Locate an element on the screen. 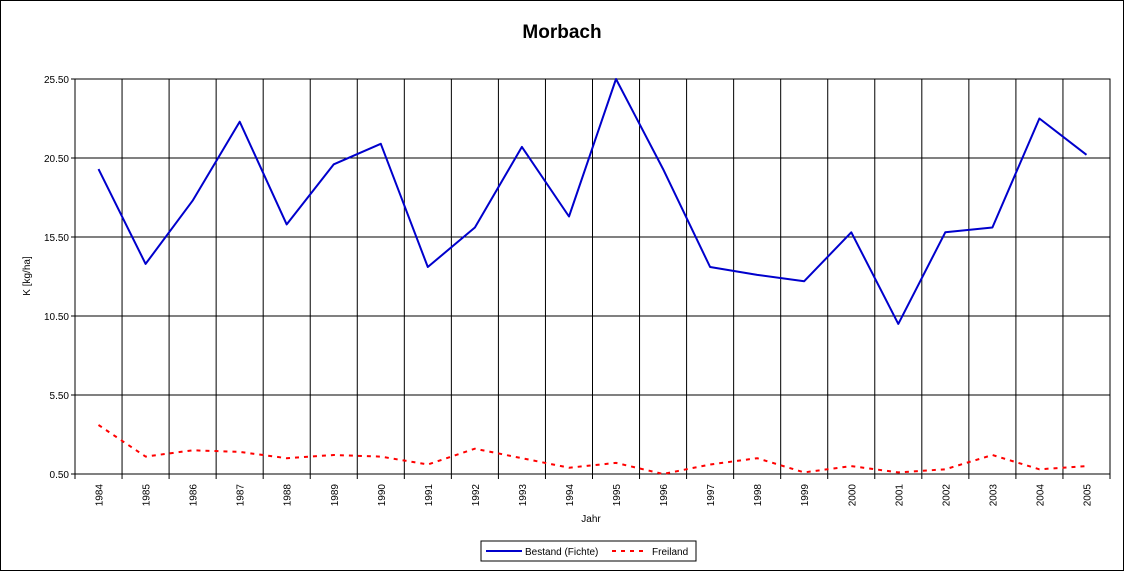 This screenshot has height=571, width=1124. x-tick-label: 1995 is located at coordinates (617, 495).